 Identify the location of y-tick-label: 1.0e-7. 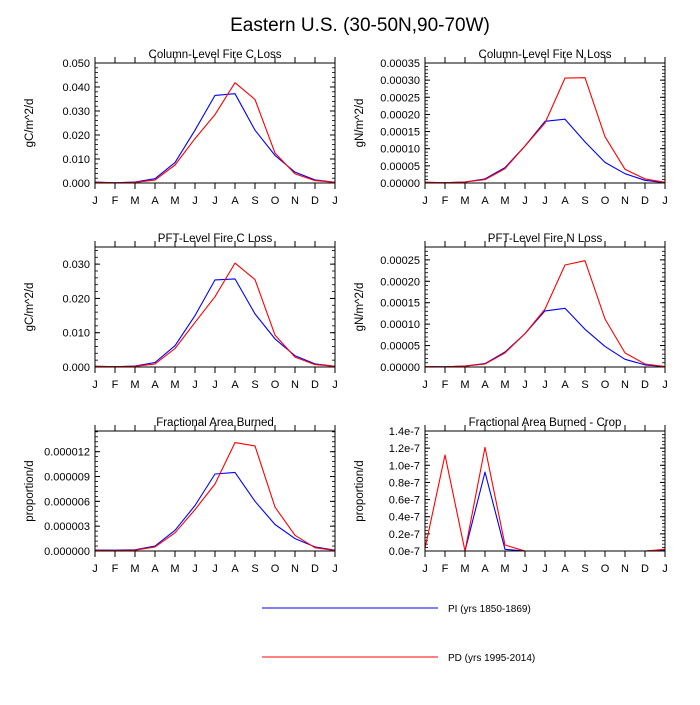
(404, 466).